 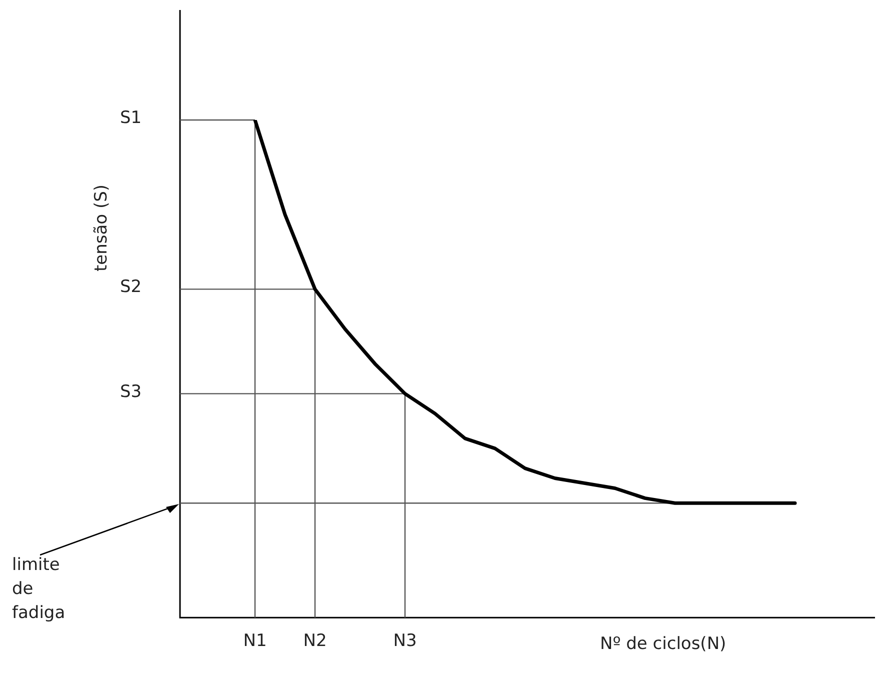 I want to click on x-tick-label: N2, so click(x=315, y=641).